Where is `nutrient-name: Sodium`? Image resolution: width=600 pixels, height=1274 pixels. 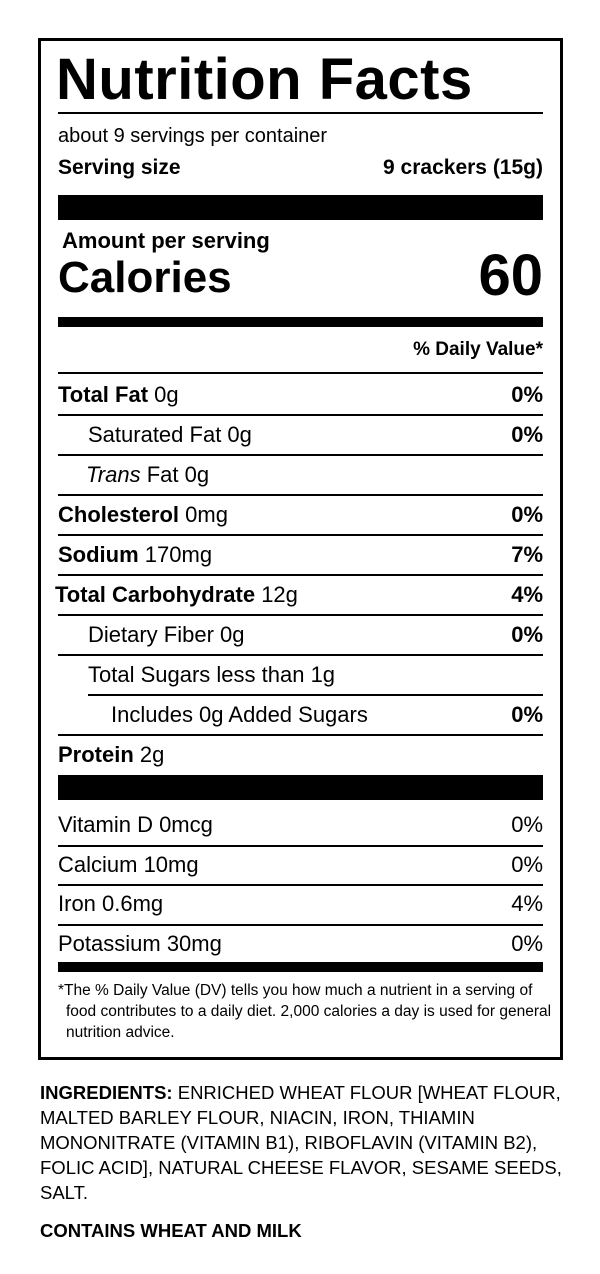
nutrient-name: Sodium is located at coordinates (98, 554).